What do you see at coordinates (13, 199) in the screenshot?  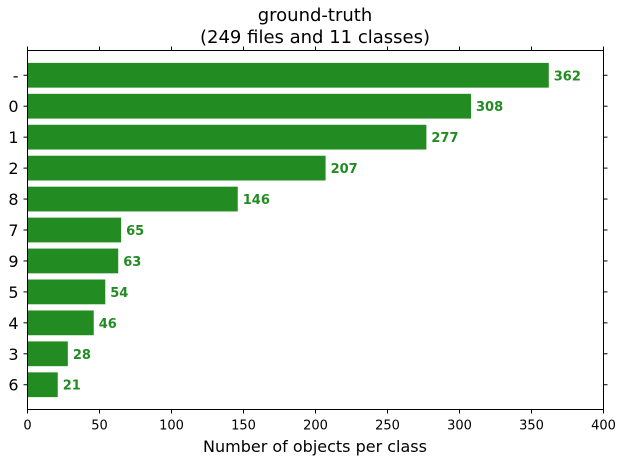 I see `y-tick-label-8: 8` at bounding box center [13, 199].